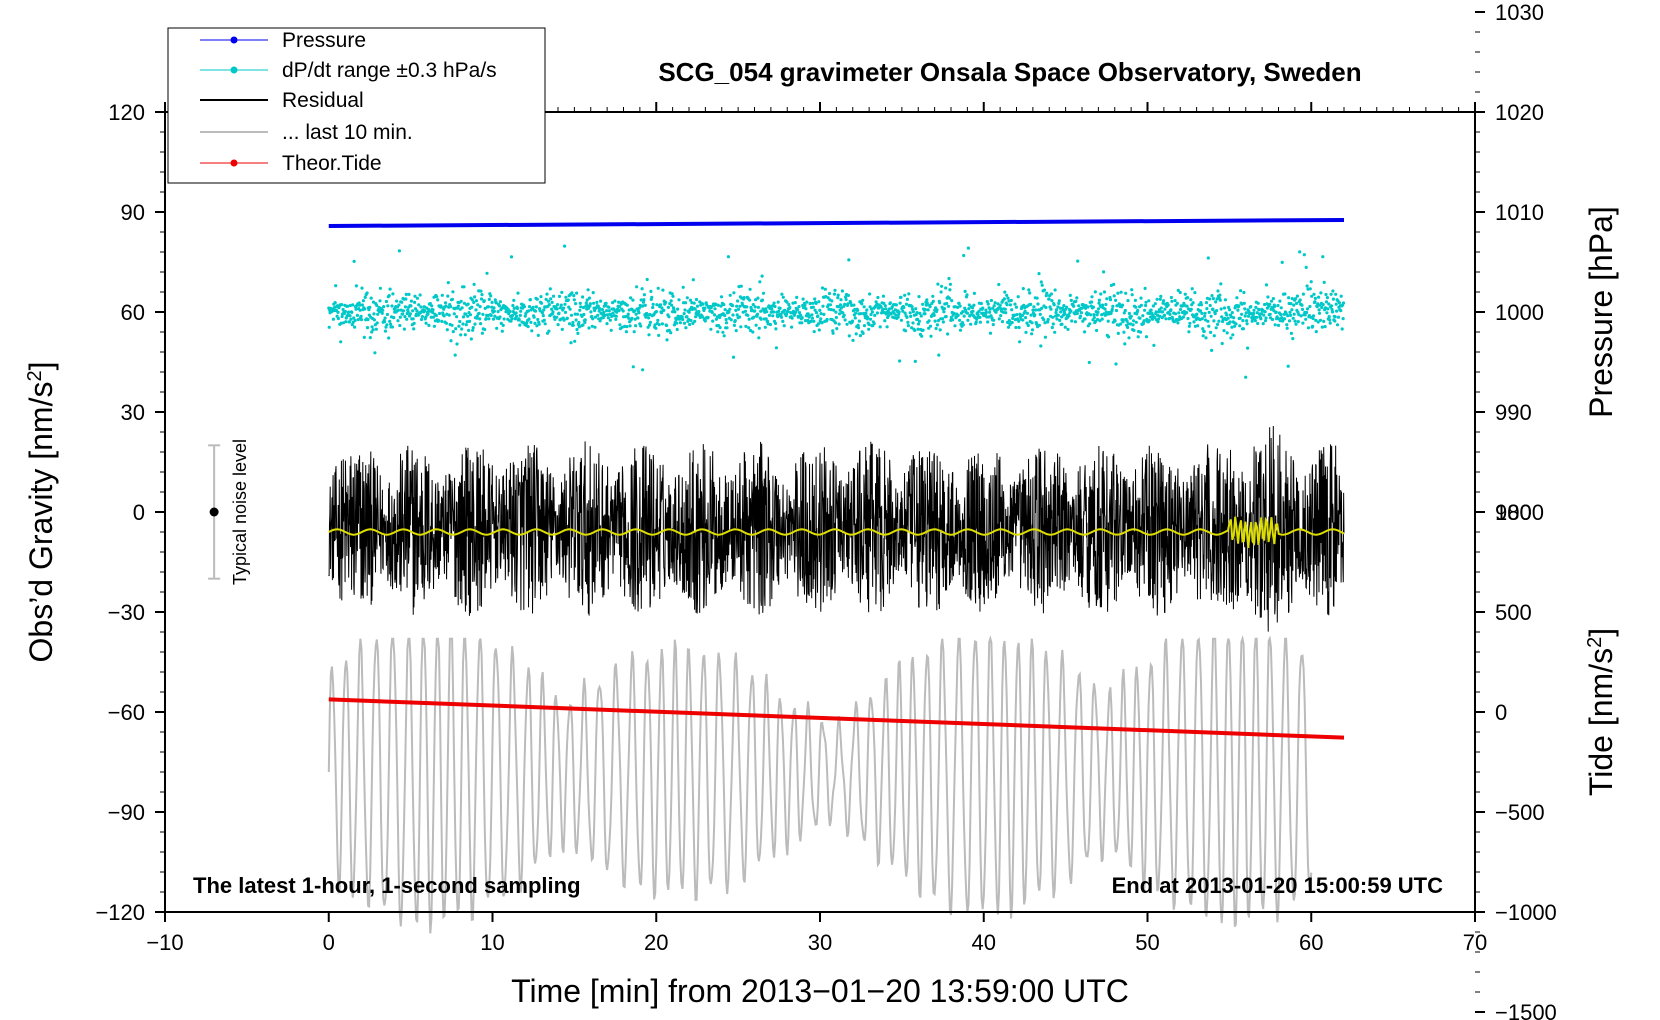  Describe the element at coordinates (1147, 942) in the screenshot. I see `x-tick-label: 50` at that location.